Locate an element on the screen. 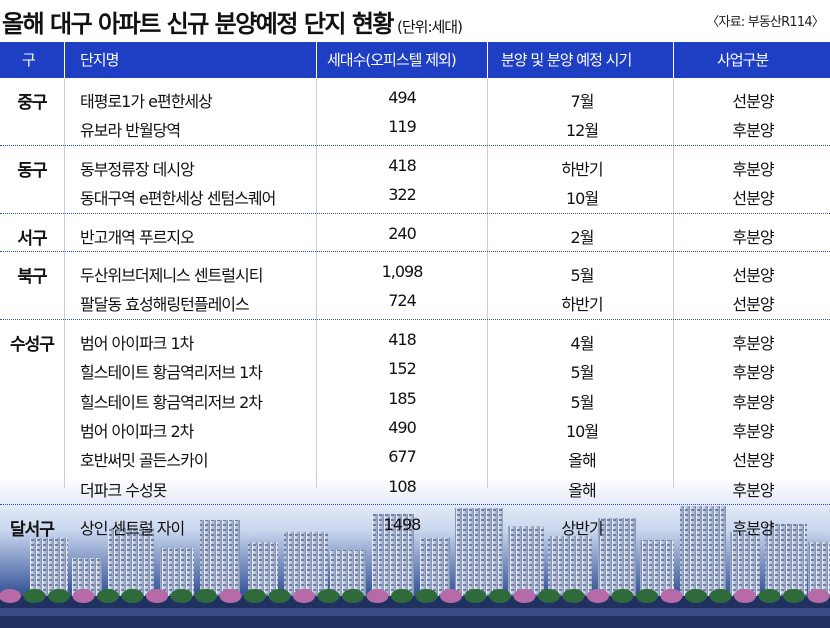 This screenshot has height=628, width=830. page-title: 올해 대구 아파트 신규 분양예정 단지 현황 (단위:세대) is located at coordinates (232, 24).